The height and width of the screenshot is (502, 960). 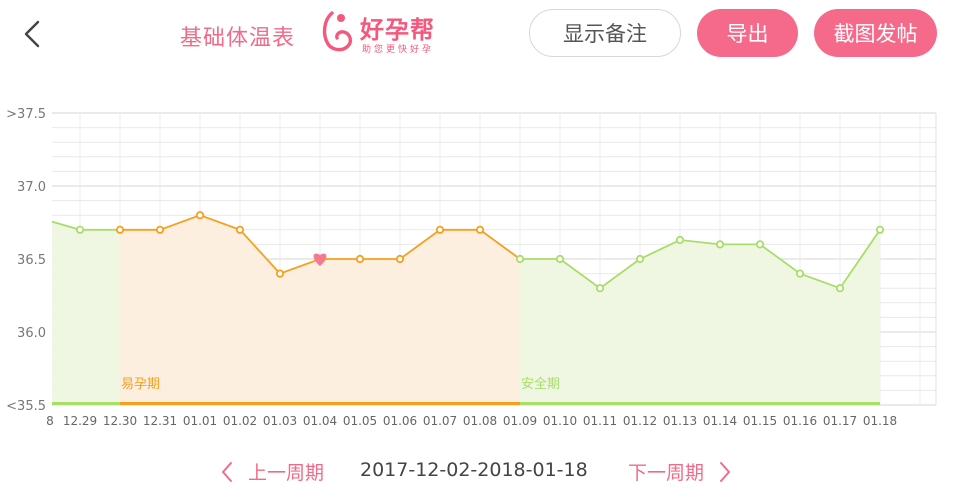 I want to click on x-tick-label: 12.29, so click(x=80, y=421).